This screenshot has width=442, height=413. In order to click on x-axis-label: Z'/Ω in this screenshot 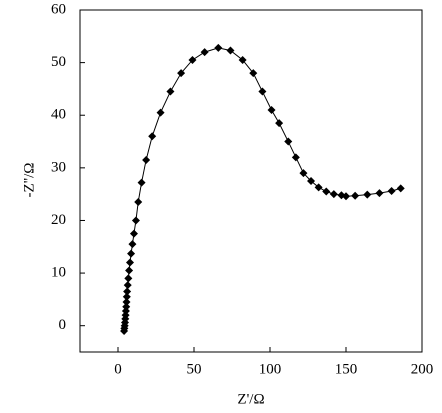, I will do `click(250, 399)`.